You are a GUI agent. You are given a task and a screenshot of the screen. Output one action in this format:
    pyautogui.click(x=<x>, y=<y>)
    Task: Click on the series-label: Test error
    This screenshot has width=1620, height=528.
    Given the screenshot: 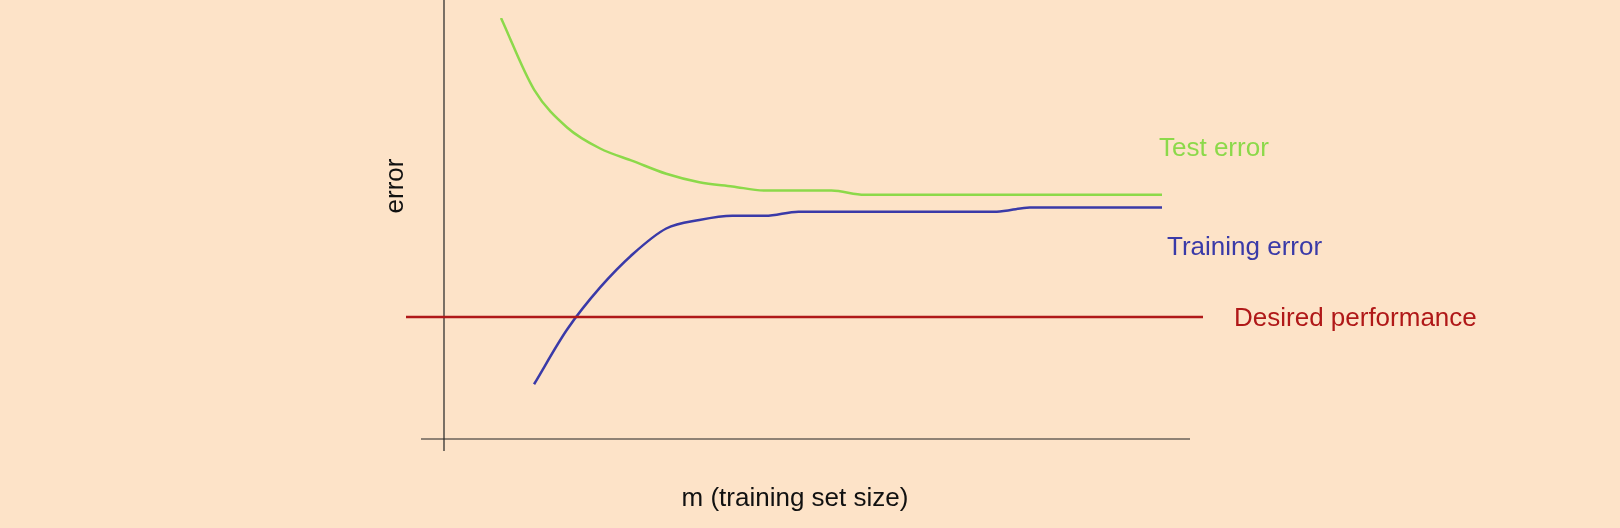 What is the action you would take?
    pyautogui.click(x=1214, y=146)
    